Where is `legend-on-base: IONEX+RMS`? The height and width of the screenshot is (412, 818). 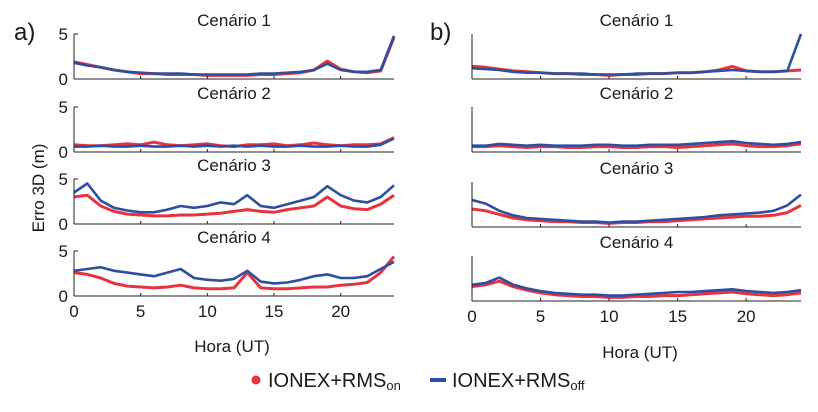
legend-on-base: IONEX+RMS is located at coordinates (327, 381).